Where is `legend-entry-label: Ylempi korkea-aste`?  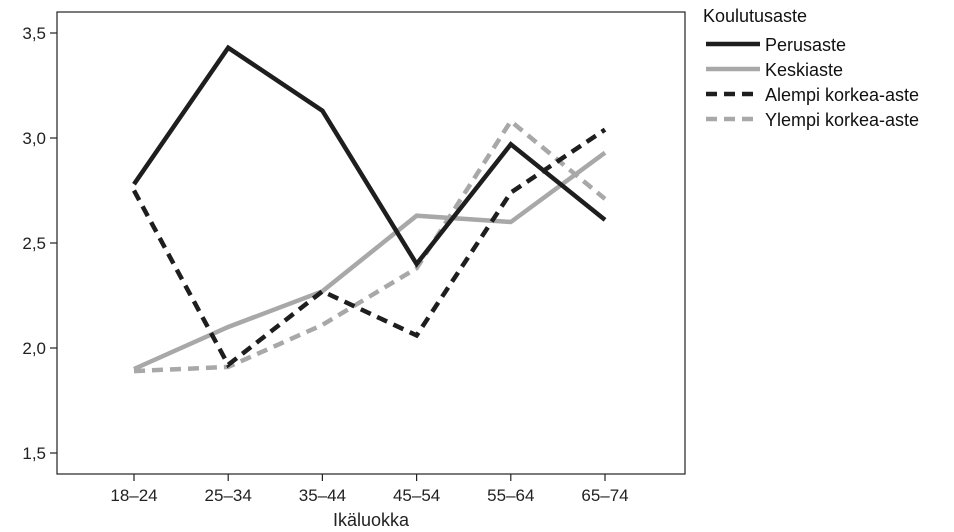
legend-entry-label: Ylempi korkea-aste is located at coordinates (842, 120).